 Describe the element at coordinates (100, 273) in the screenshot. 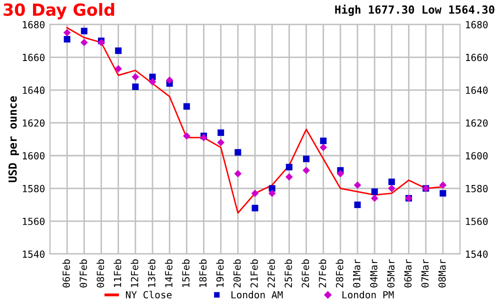

I see `x-tick-label: 08Feb` at that location.